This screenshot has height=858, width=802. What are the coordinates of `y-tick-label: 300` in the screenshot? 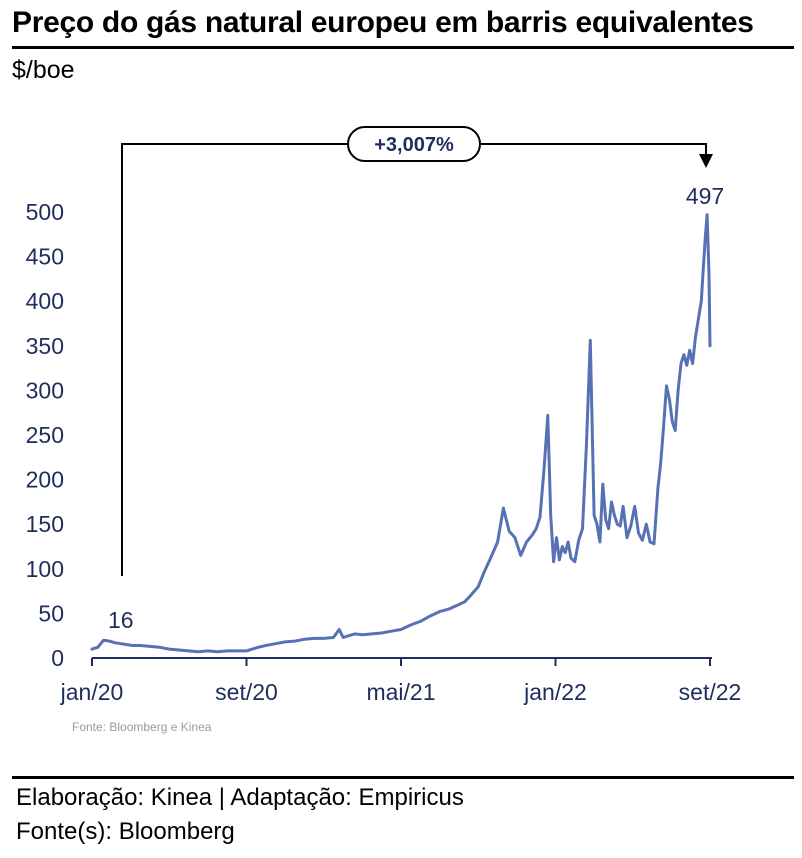 It's located at (45, 390).